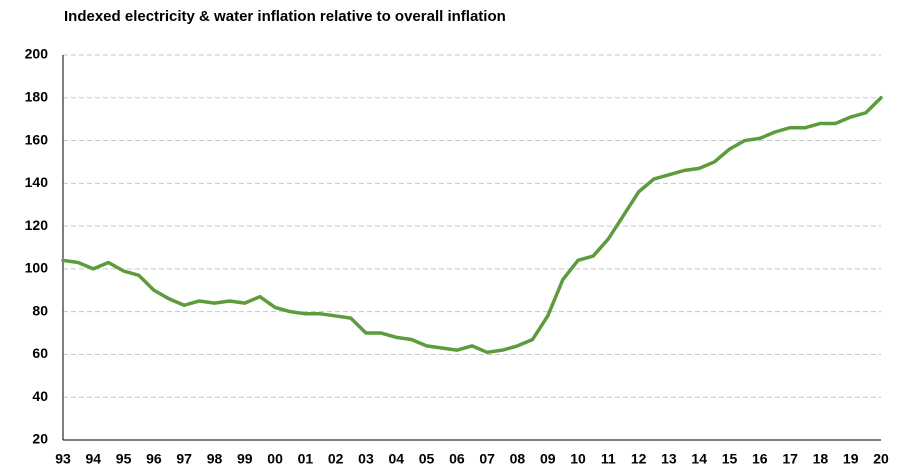 The width and height of the screenshot is (906, 469). What do you see at coordinates (669, 459) in the screenshot?
I see `x-tick-label: 13` at bounding box center [669, 459].